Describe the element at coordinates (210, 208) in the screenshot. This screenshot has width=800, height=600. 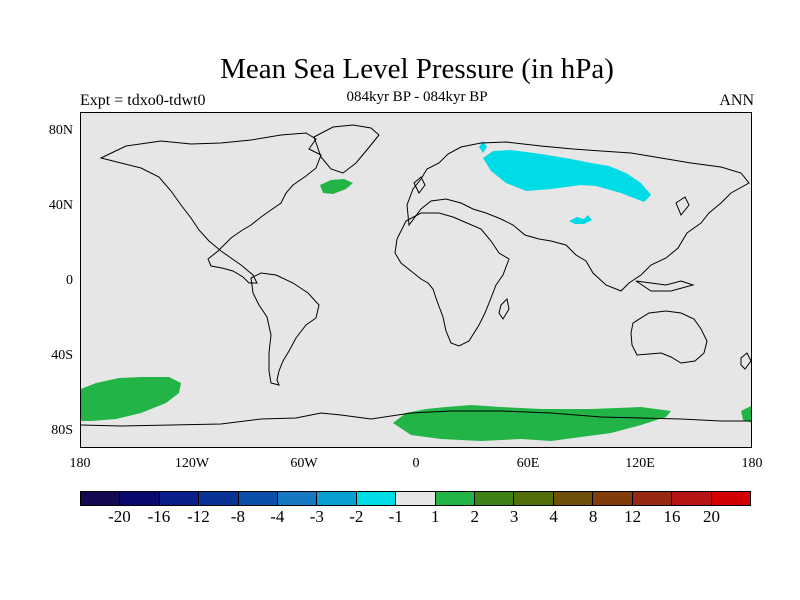
I see `north-america-coastline` at that location.